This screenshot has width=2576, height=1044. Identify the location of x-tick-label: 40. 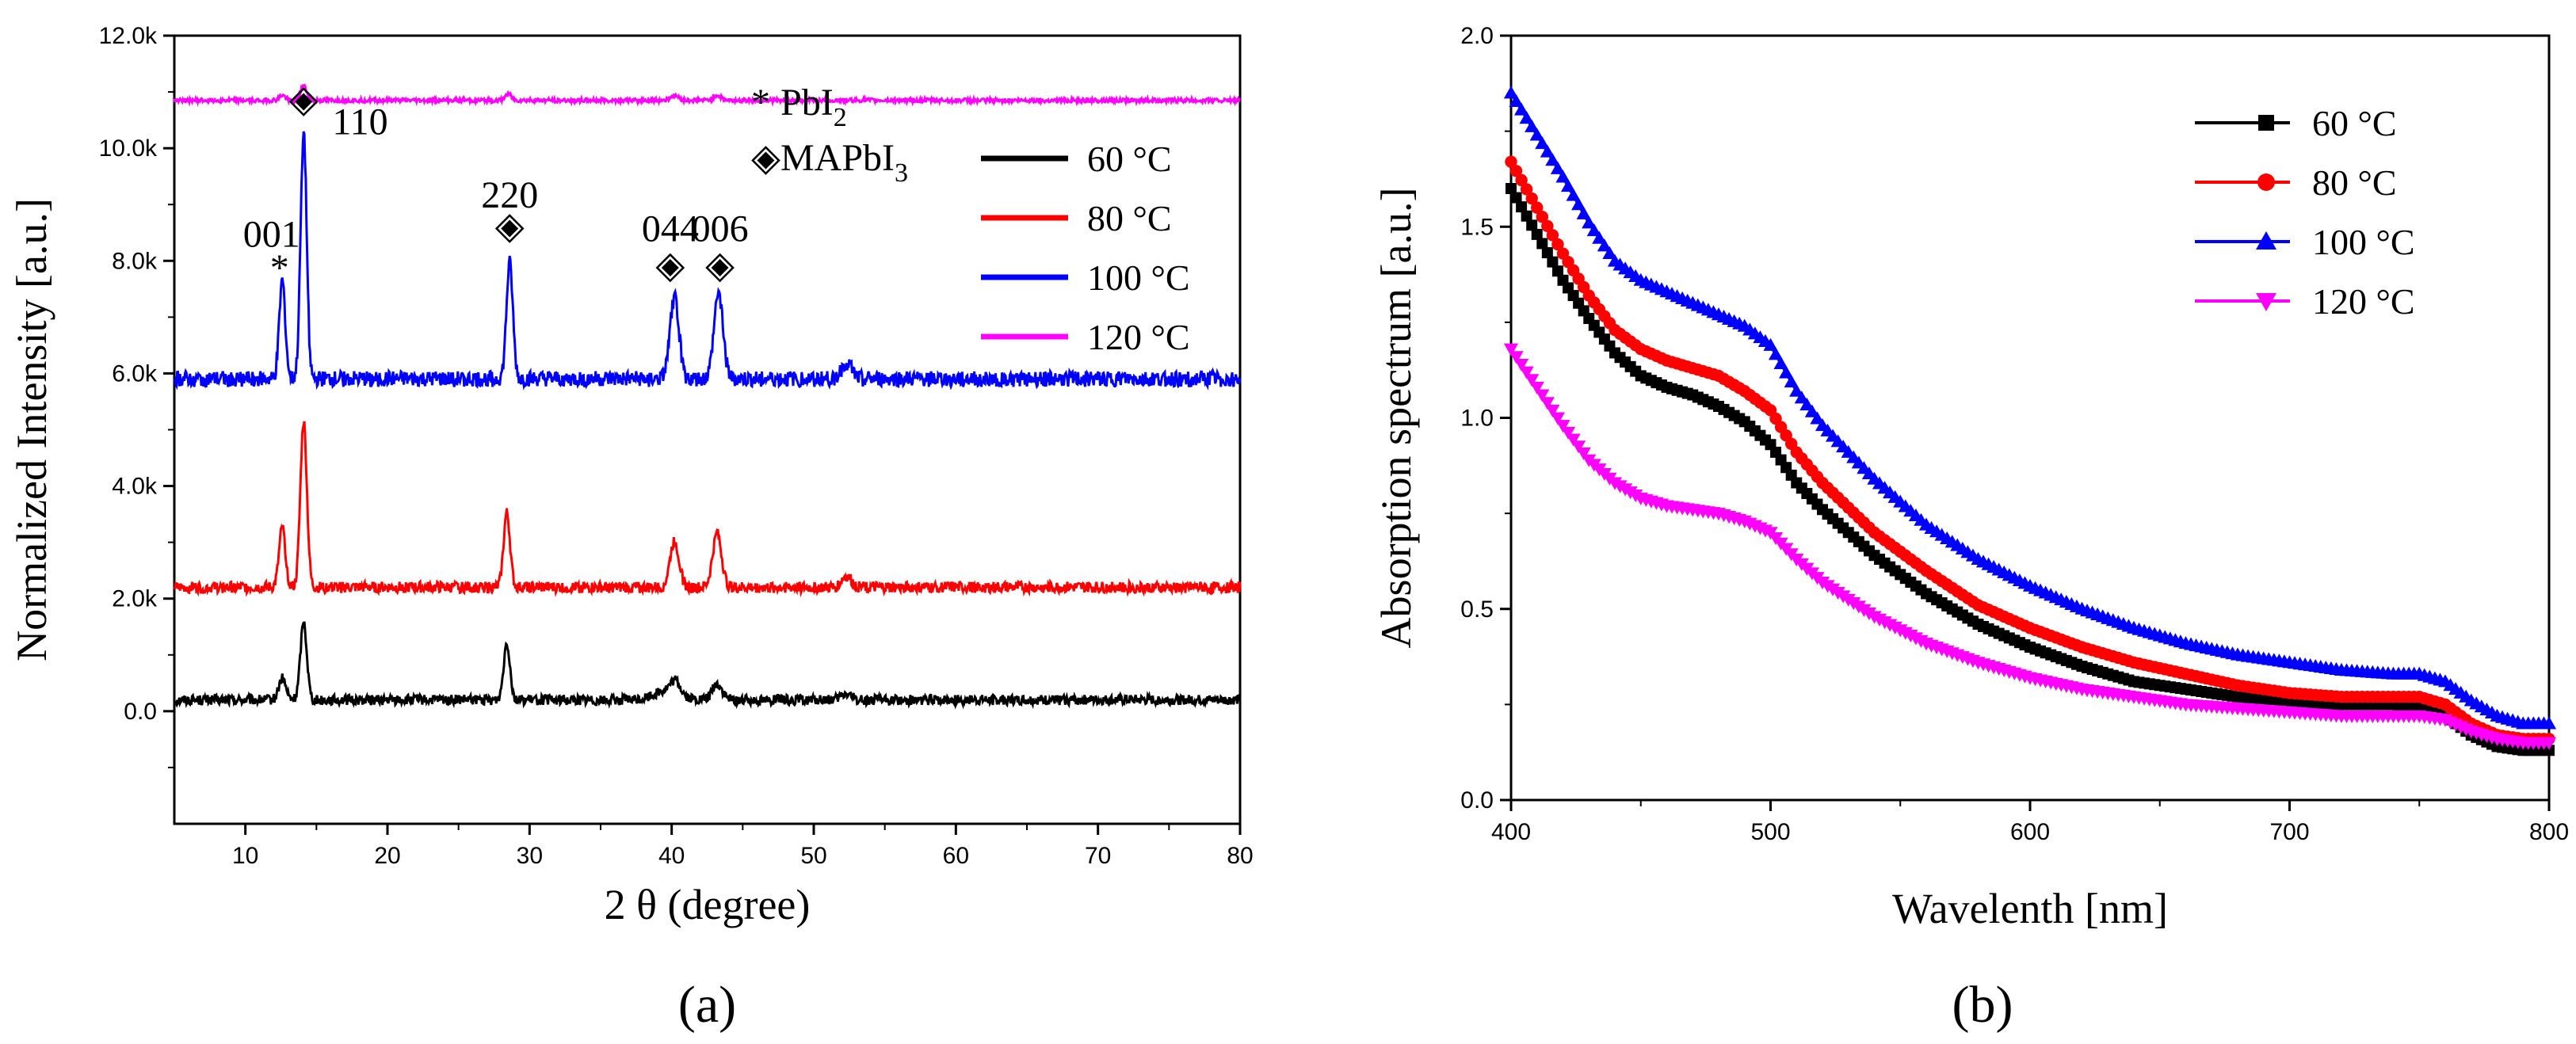
(671, 856).